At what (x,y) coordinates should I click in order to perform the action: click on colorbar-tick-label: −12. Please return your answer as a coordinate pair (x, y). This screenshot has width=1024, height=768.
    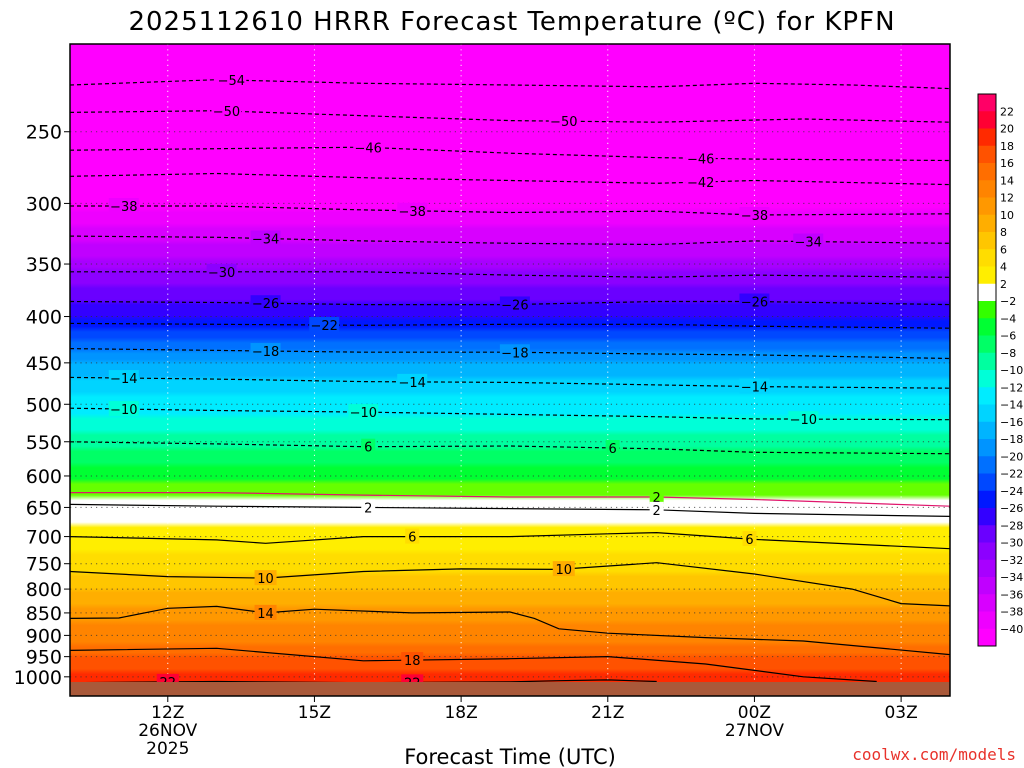
    Looking at the image, I should click on (1011, 387).